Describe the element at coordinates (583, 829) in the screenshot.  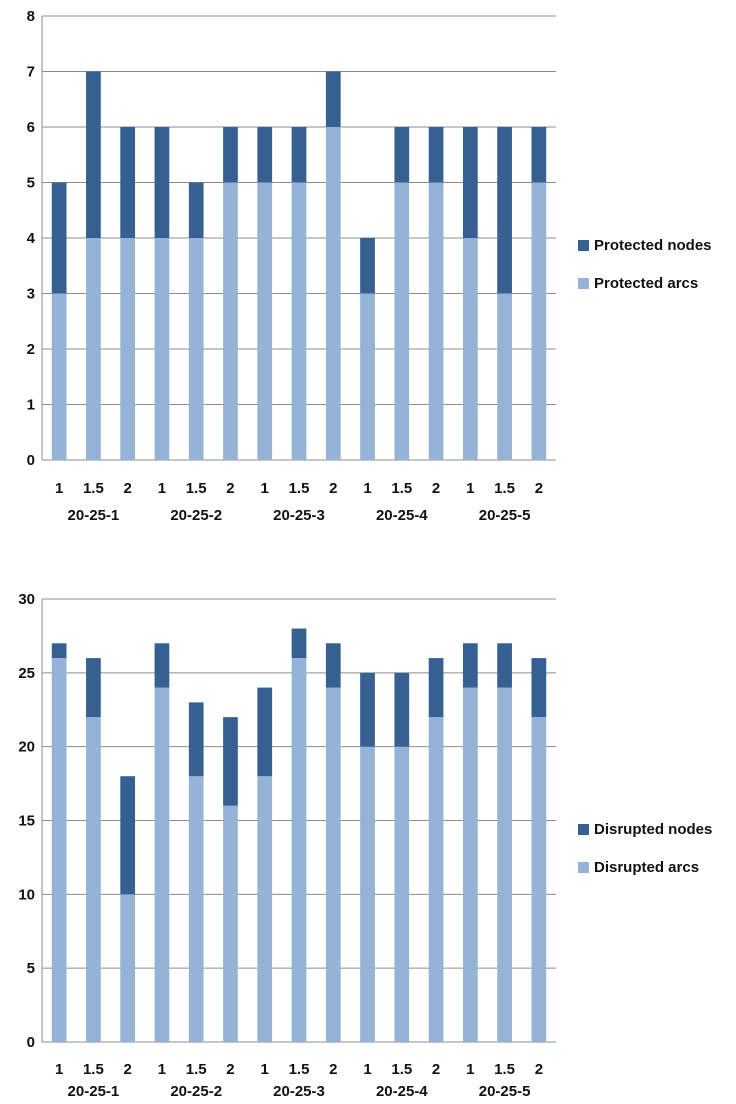
I see `legend-swatch-disrupted-nodes` at that location.